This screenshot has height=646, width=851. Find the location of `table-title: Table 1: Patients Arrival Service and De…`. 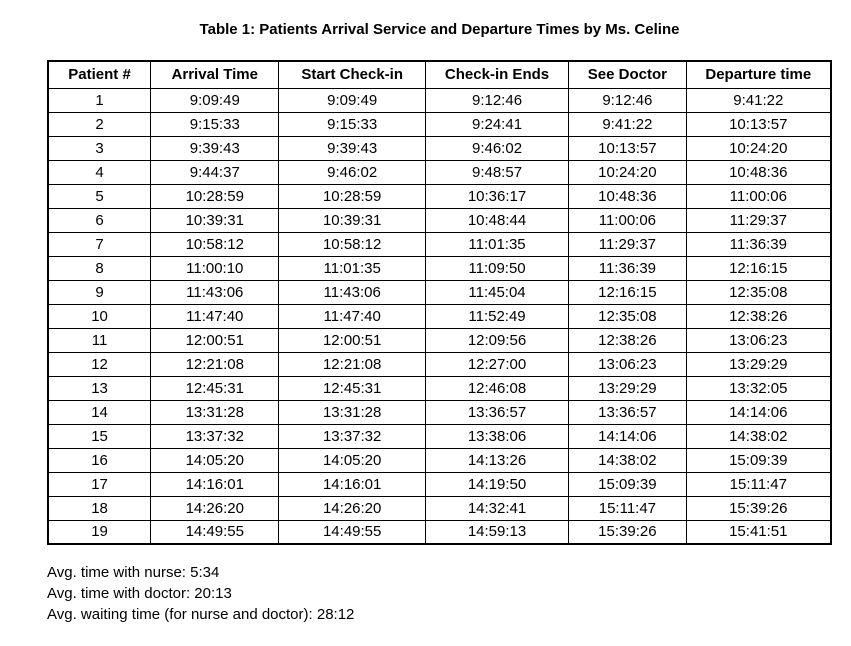

table-title: Table 1: Patients Arrival Service and De… is located at coordinates (439, 29).